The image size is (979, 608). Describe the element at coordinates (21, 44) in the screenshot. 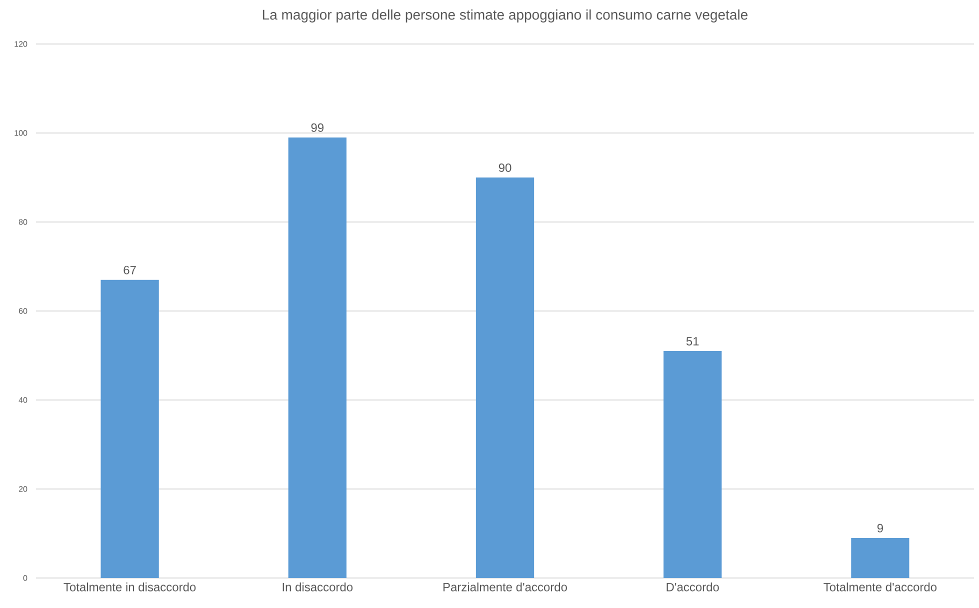

I see `y-tick-label: 120` at that location.